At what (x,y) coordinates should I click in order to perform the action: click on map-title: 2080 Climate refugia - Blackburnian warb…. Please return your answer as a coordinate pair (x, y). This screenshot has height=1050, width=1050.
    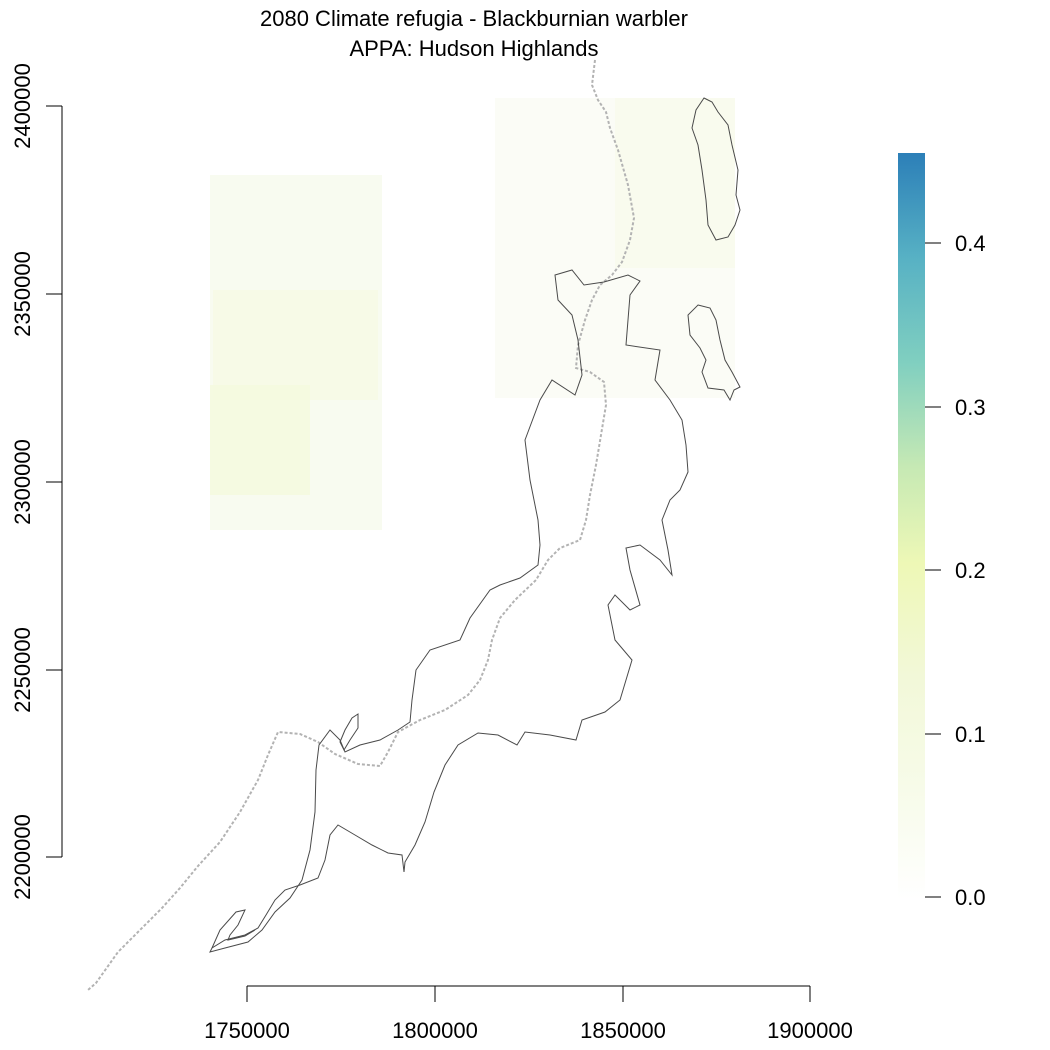
    Looking at the image, I should click on (474, 18).